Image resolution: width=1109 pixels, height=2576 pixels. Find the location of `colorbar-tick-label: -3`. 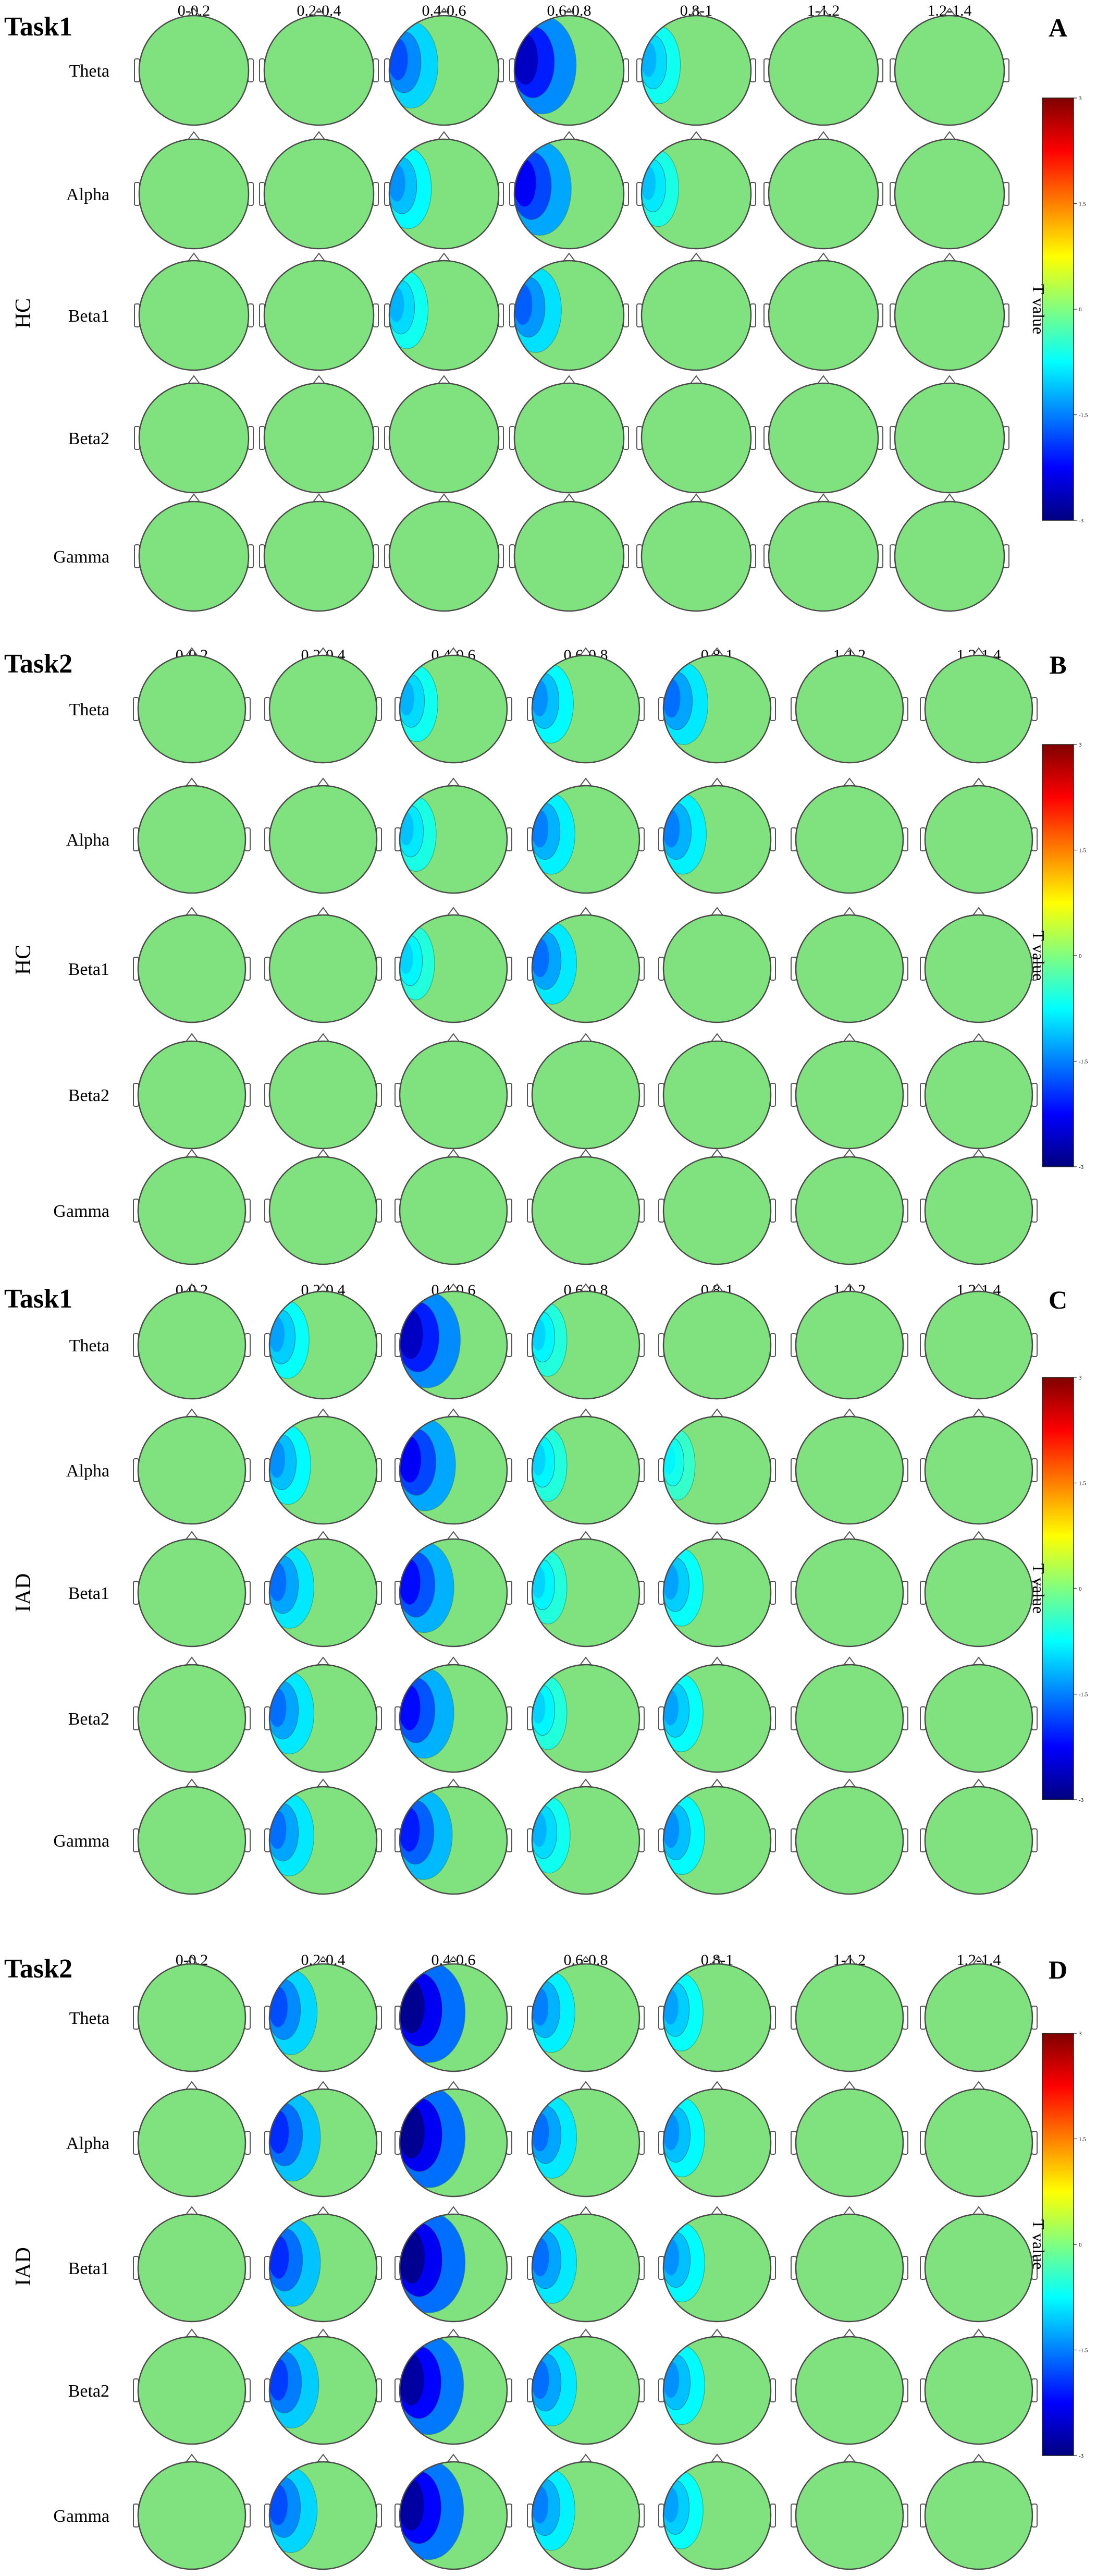

colorbar-tick-label: -3 is located at coordinates (1082, 2456).